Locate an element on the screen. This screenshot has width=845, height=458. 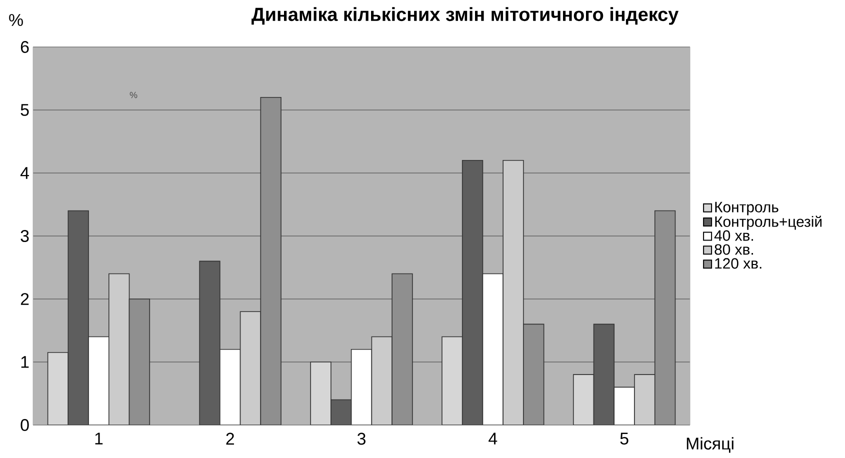
y-axis-title: % is located at coordinates (16, 20).